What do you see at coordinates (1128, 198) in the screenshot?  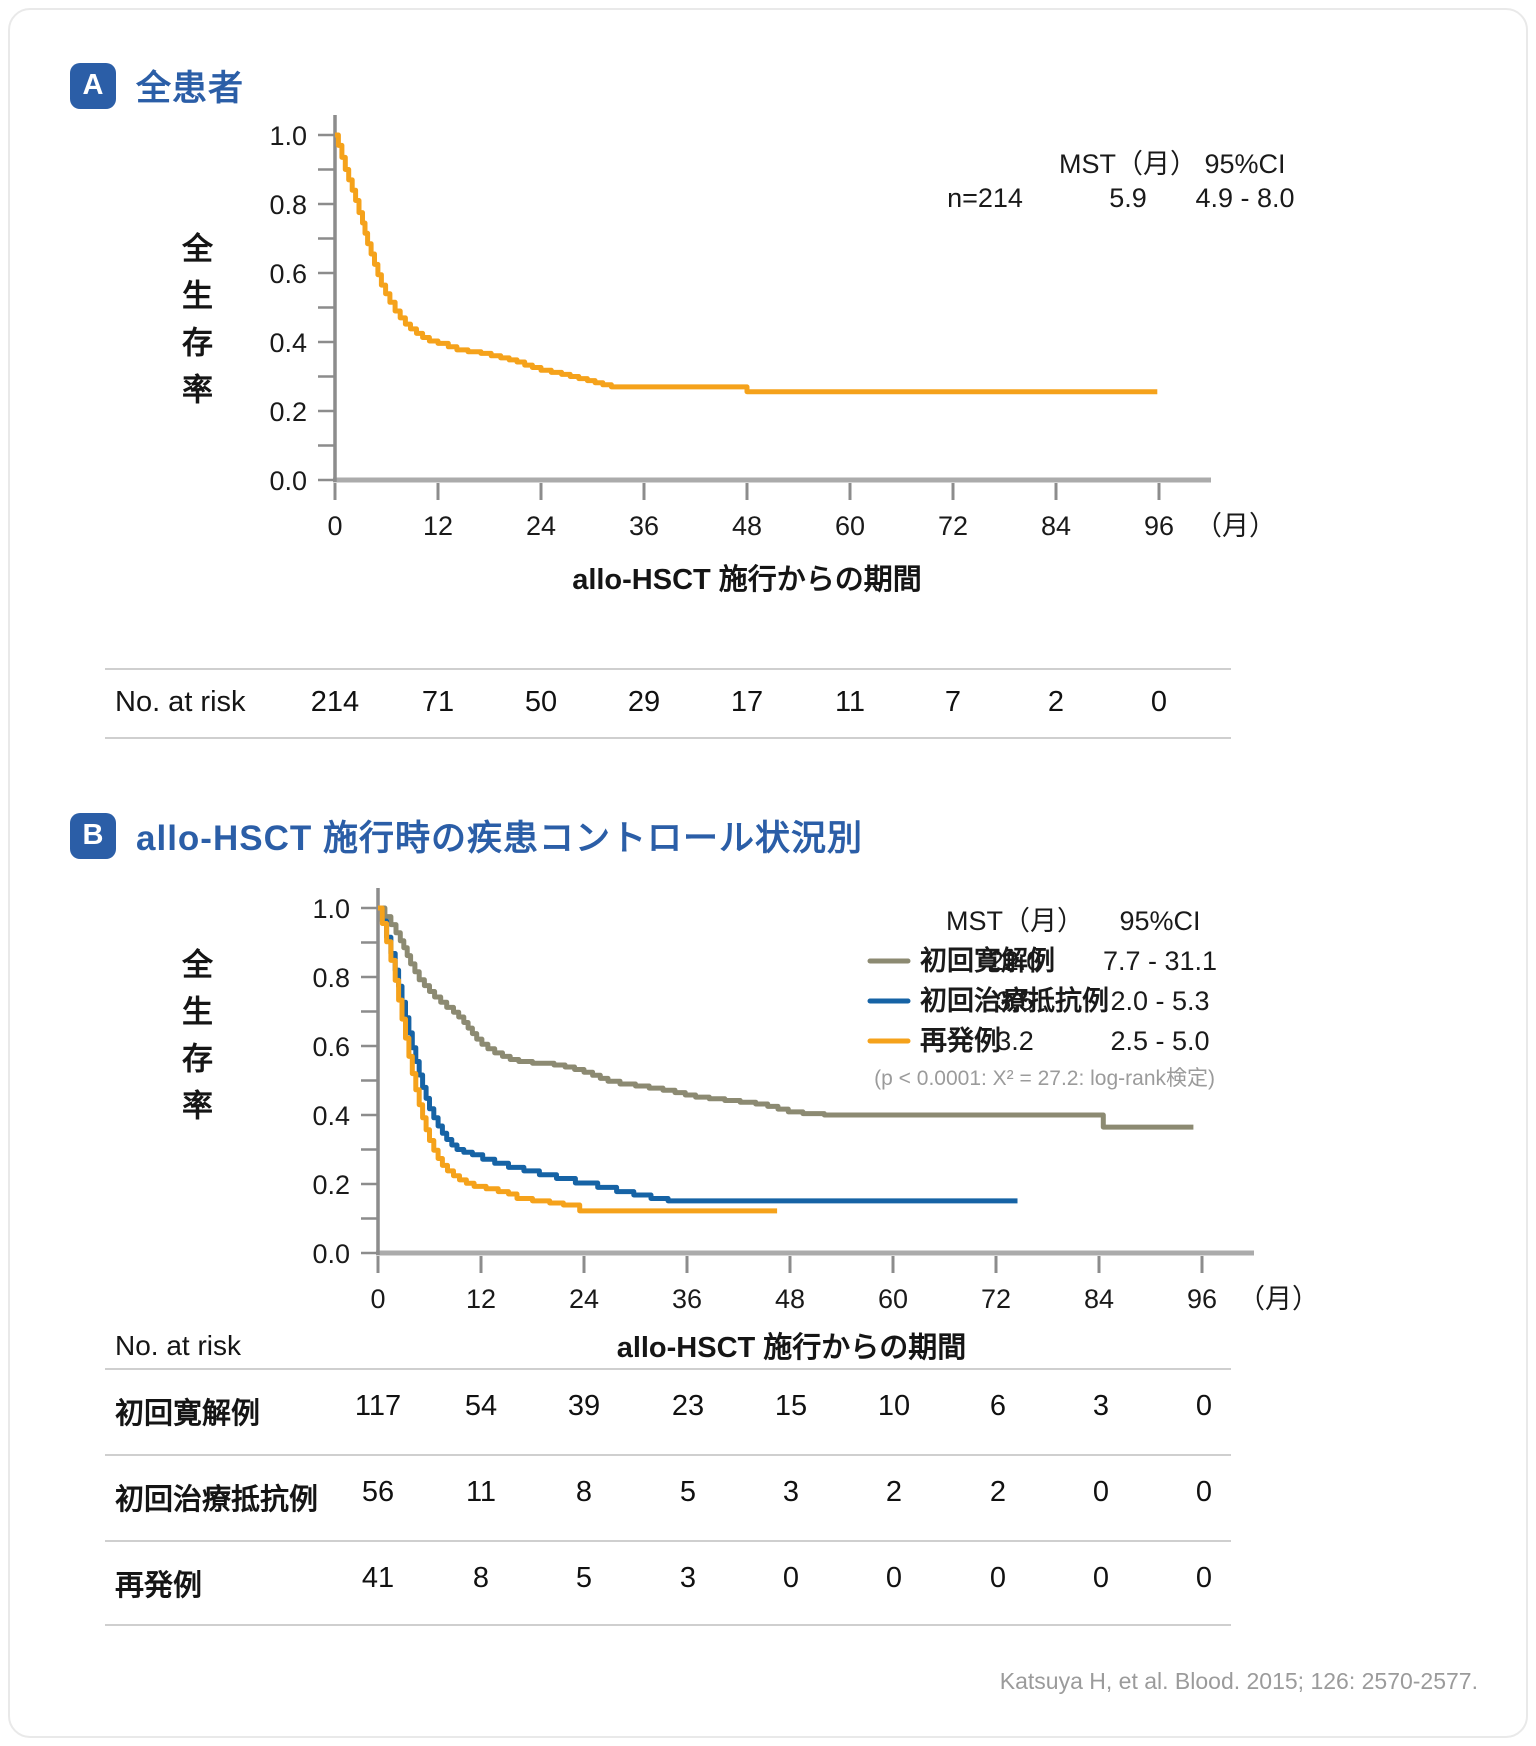 I see `panel-a-mst-value: 5.9` at bounding box center [1128, 198].